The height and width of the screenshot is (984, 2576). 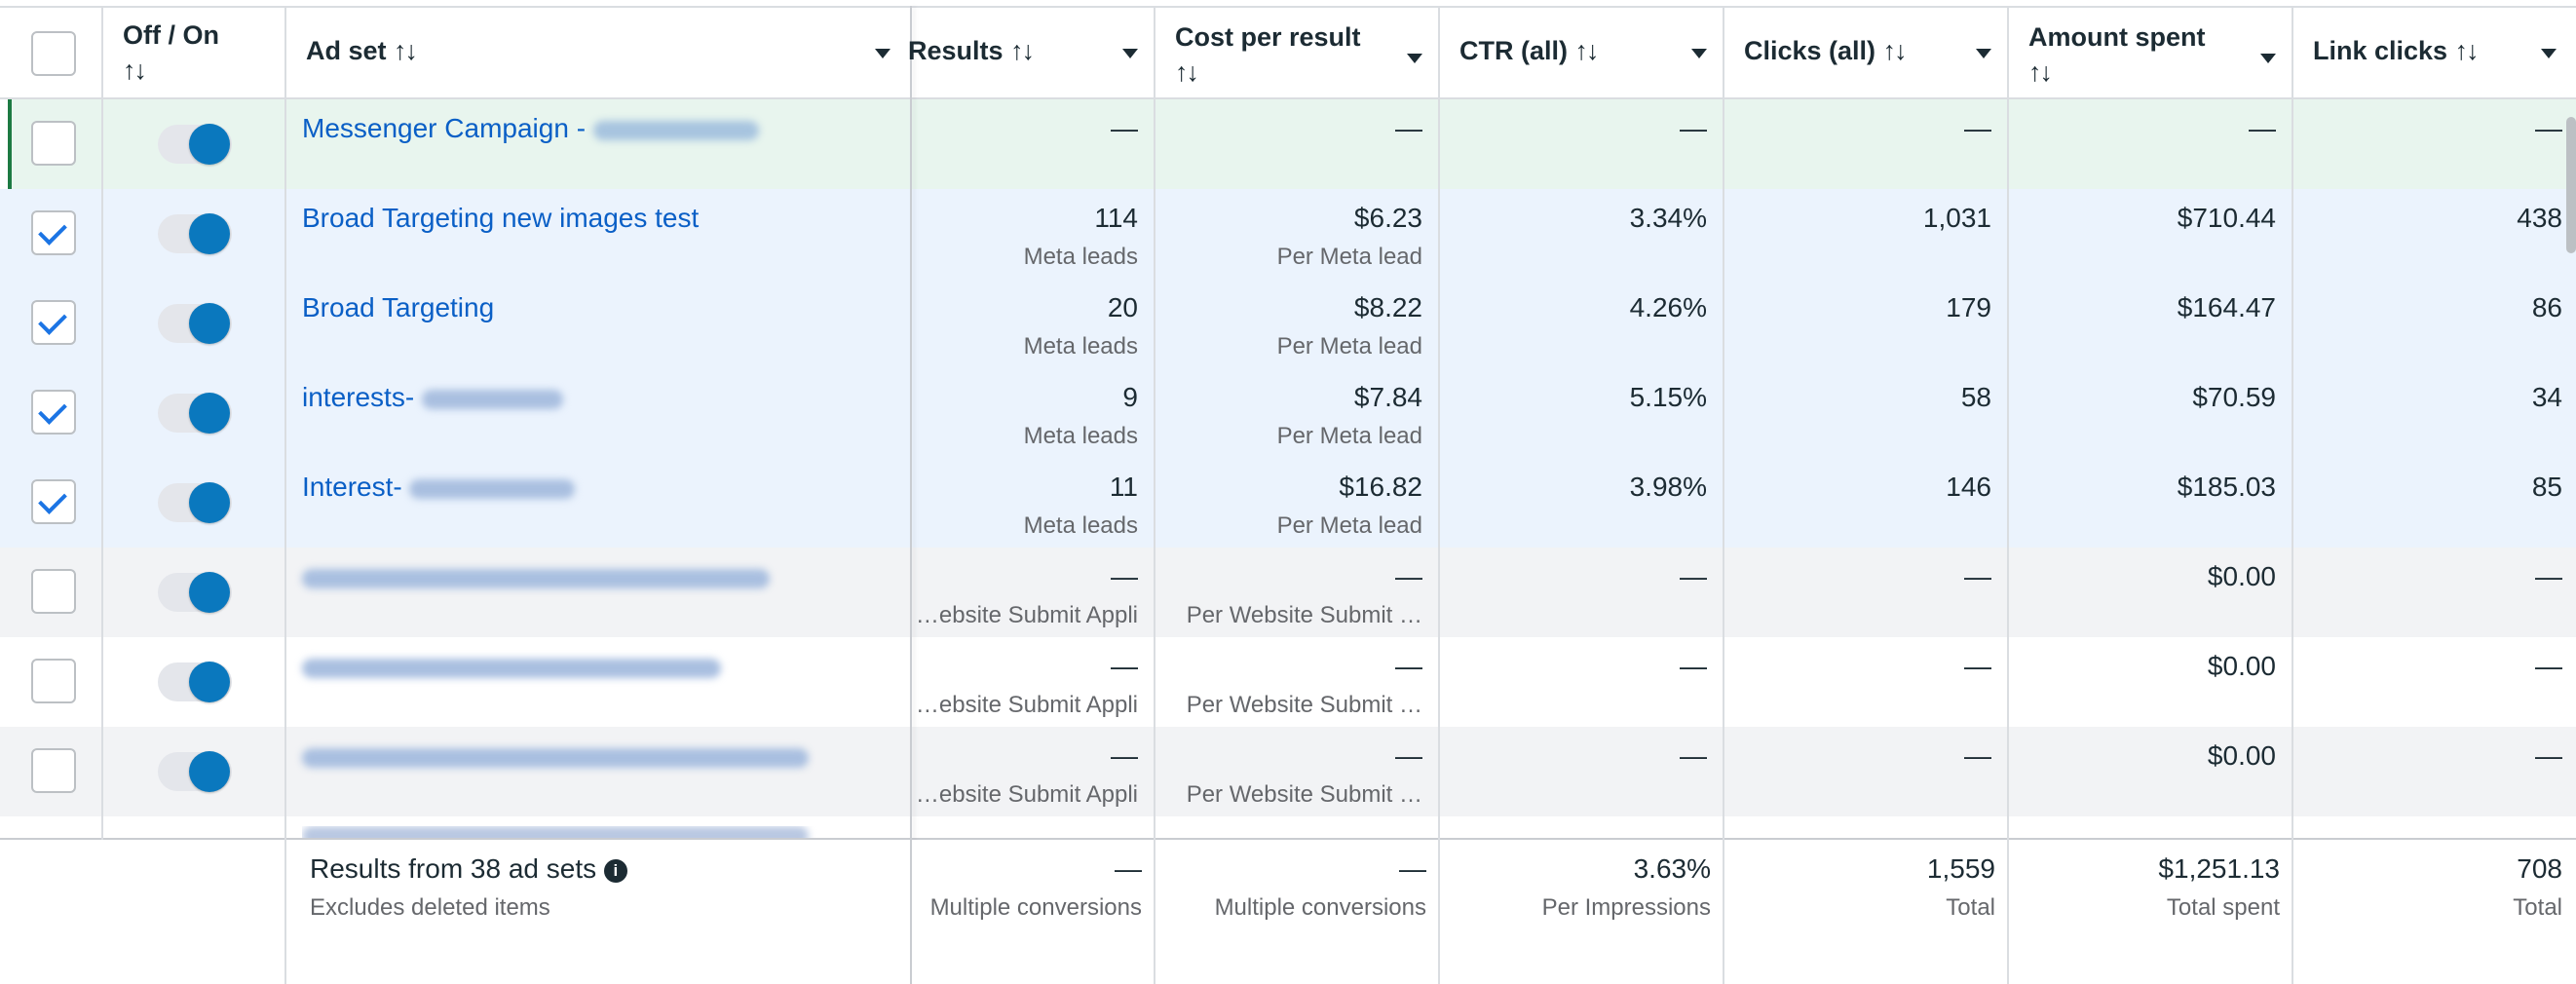 What do you see at coordinates (1826, 50) in the screenshot?
I see `header-clicks: Clicks (all) ↑↓` at bounding box center [1826, 50].